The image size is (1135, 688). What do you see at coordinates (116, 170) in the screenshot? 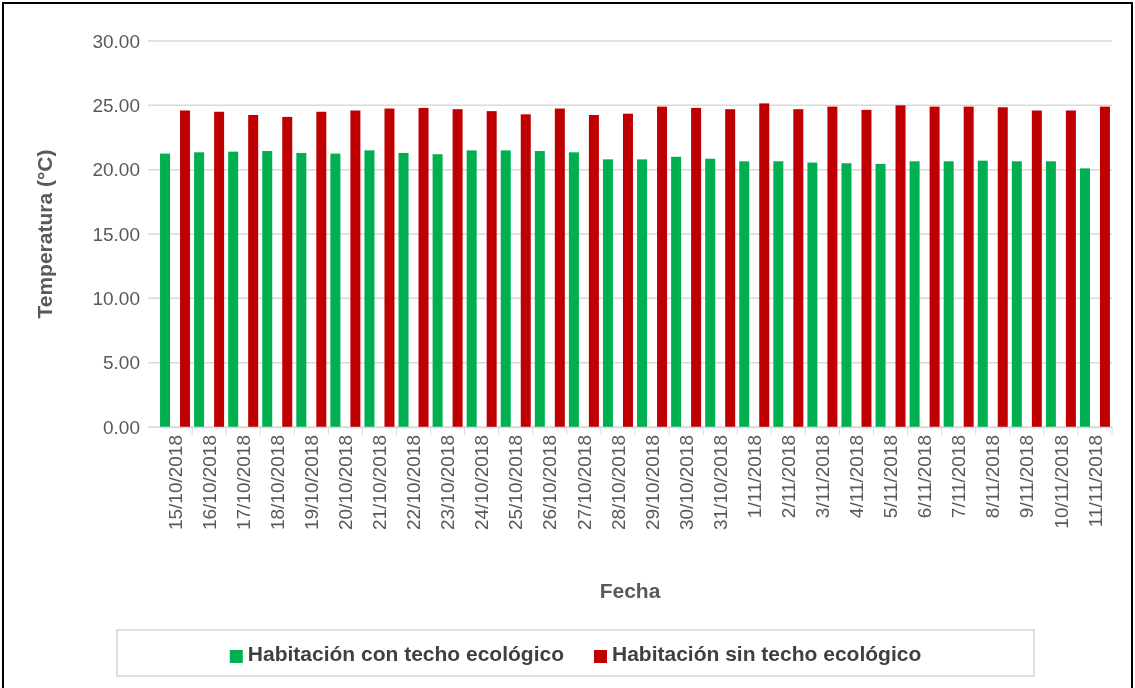
I see `y-tick-label: 20.00` at bounding box center [116, 170].